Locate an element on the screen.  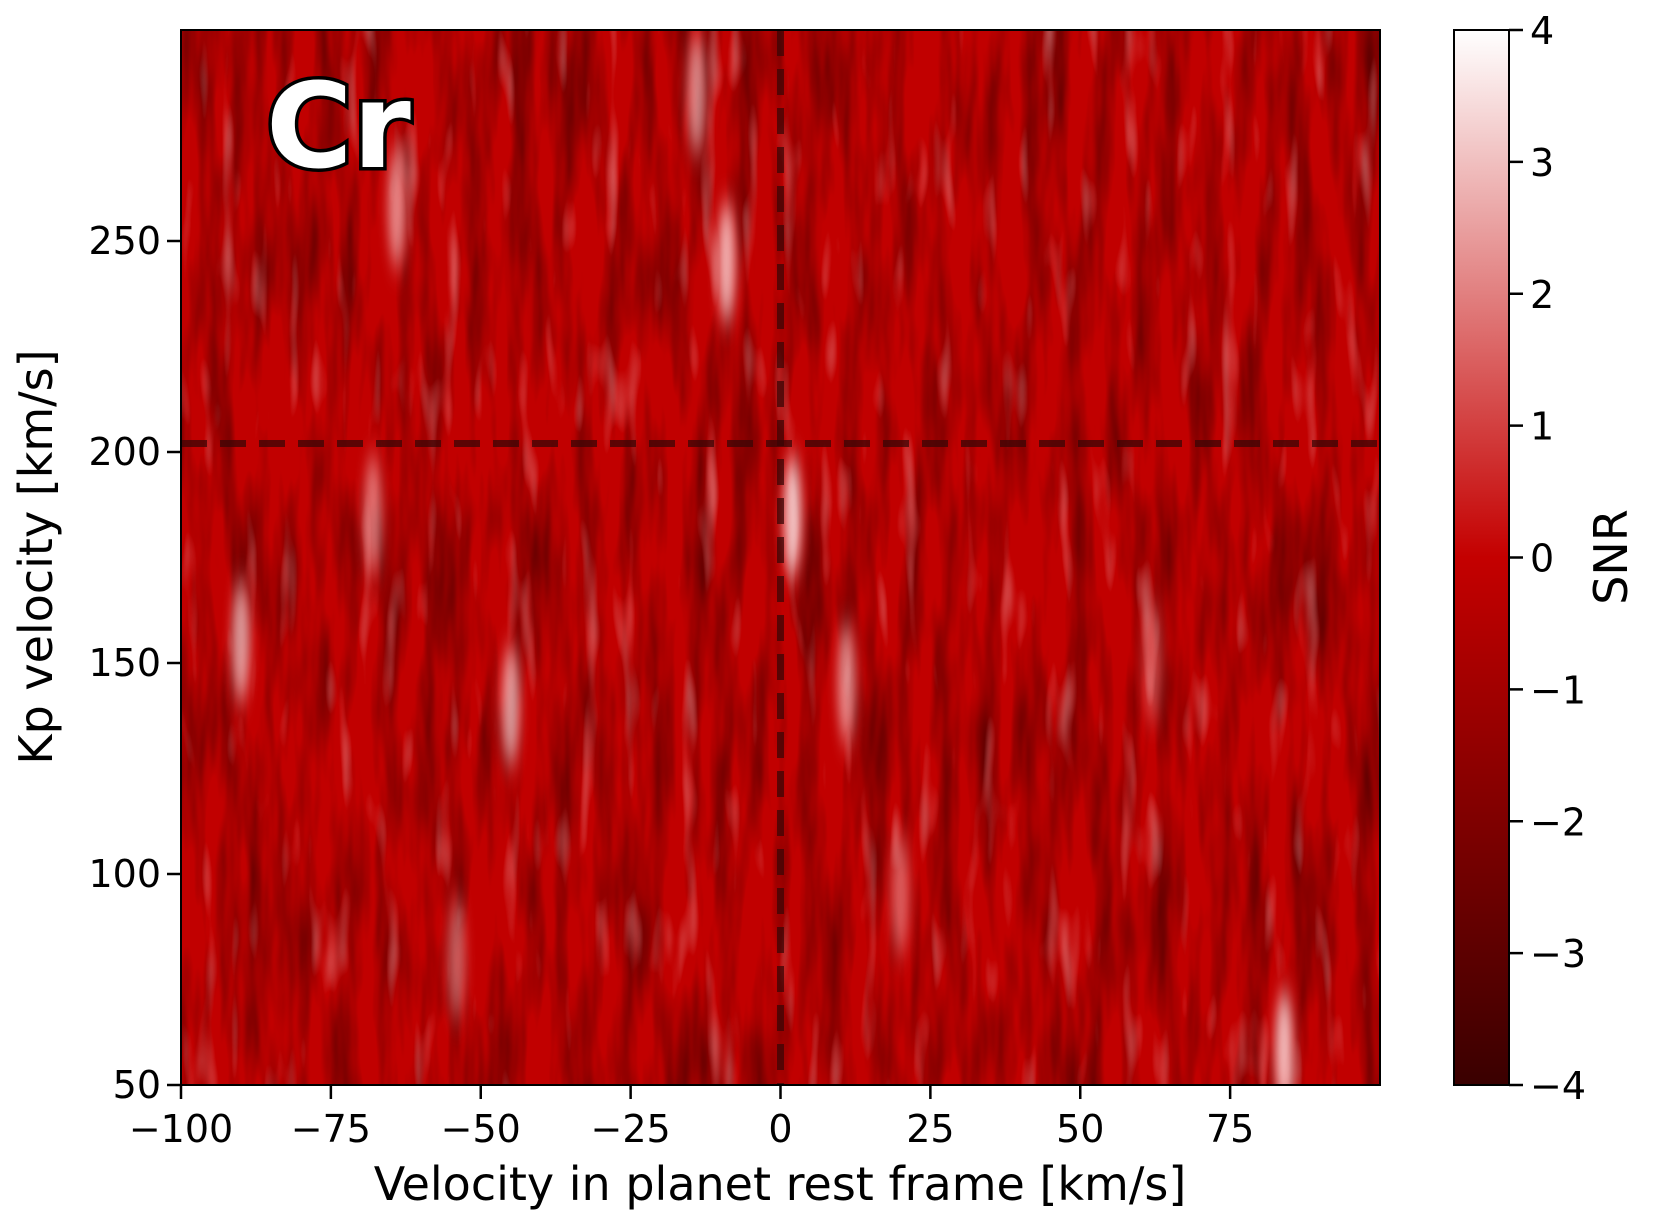
species-annotation: Cr is located at coordinates (338, 126).